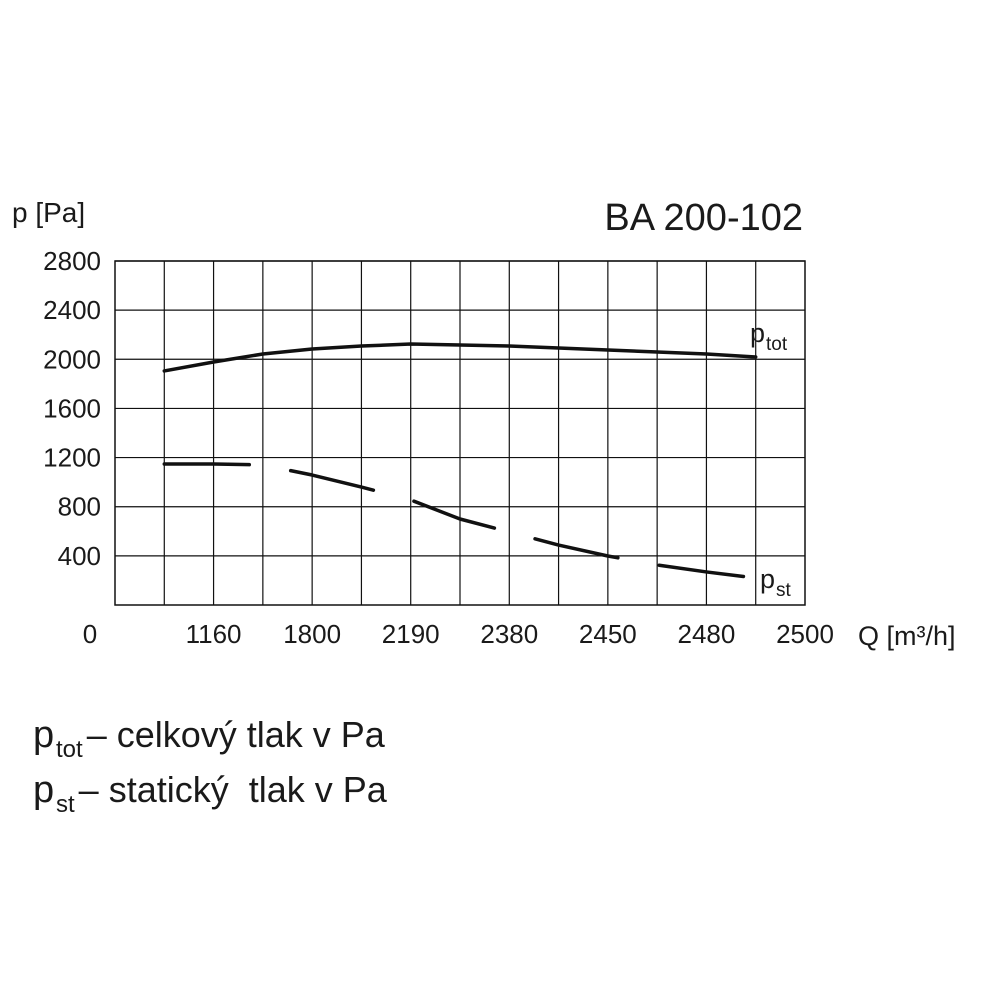 The image size is (1000, 1000). What do you see at coordinates (703, 218) in the screenshot?
I see `chart-title: BA 200-102` at bounding box center [703, 218].